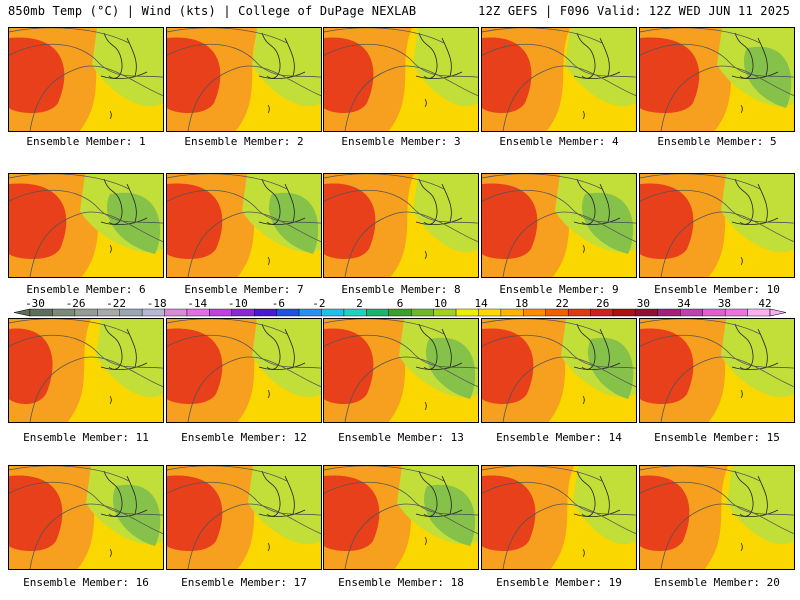 This screenshot has width=800, height=600. Describe the element at coordinates (440, 303) in the screenshot. I see `colorbar-tick-label: 10` at that location.